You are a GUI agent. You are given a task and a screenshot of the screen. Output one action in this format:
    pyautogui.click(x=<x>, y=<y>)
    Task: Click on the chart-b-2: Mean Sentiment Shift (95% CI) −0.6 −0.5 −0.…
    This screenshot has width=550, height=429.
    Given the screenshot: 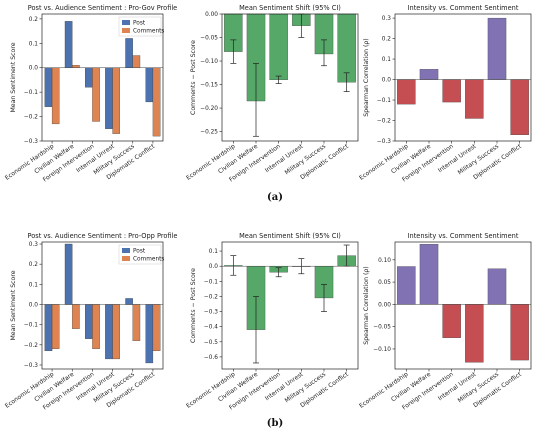 What is the action you would take?
    pyautogui.click(x=272, y=321)
    